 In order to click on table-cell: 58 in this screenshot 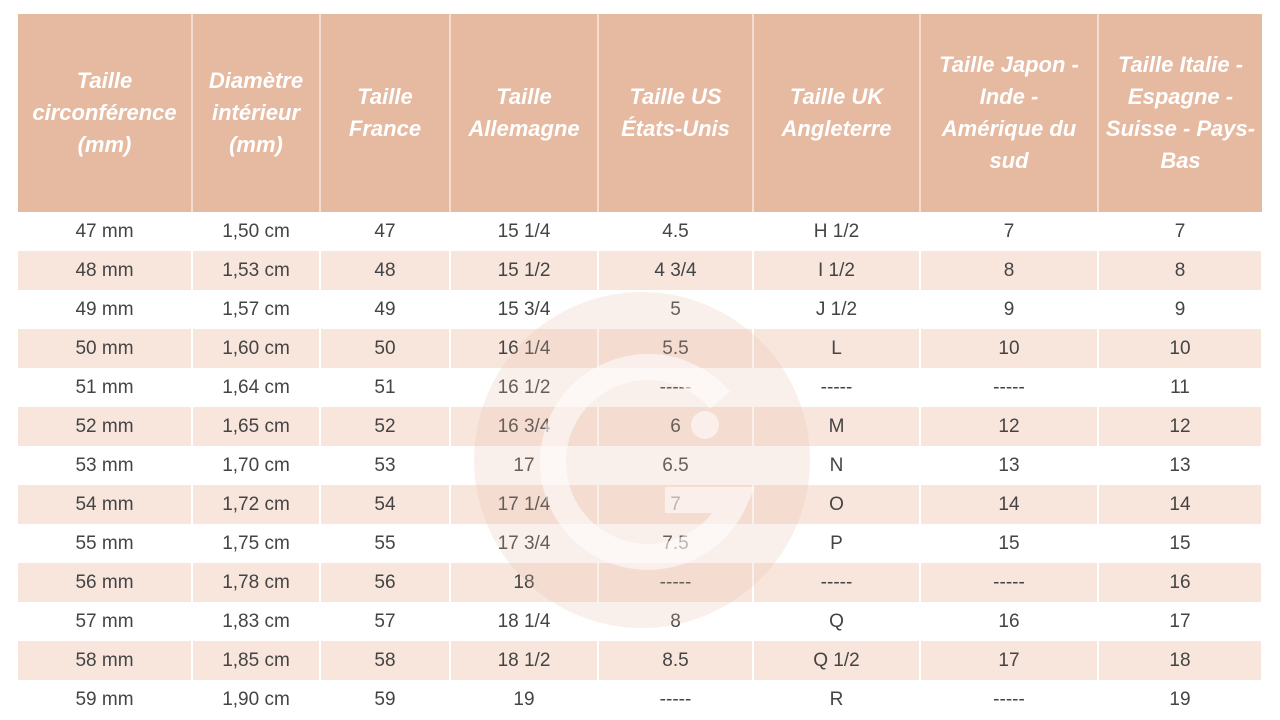, I will do `click(385, 660)`.